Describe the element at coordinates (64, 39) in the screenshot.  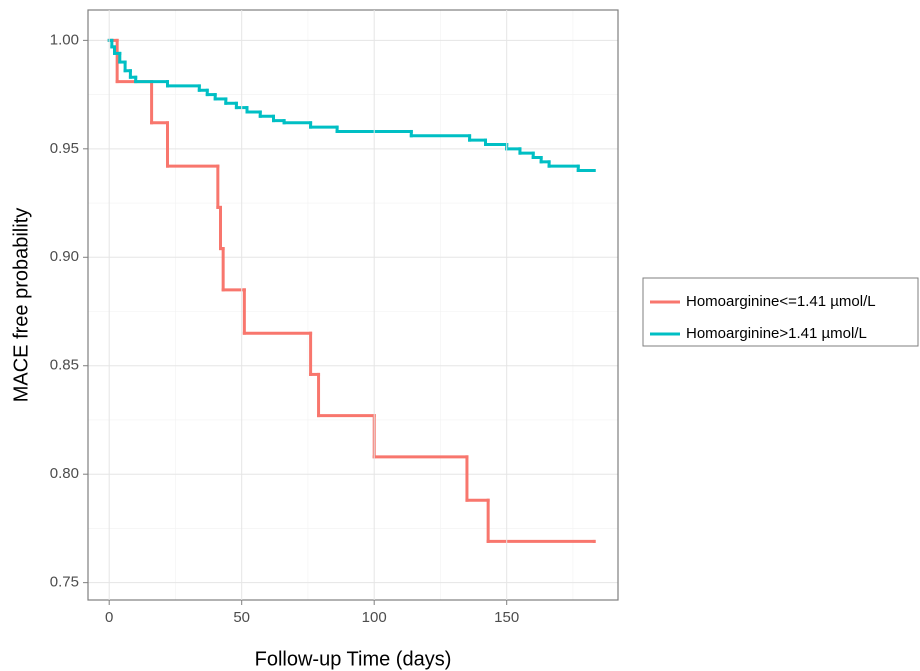
I see `y-tick-label: 1.00` at that location.